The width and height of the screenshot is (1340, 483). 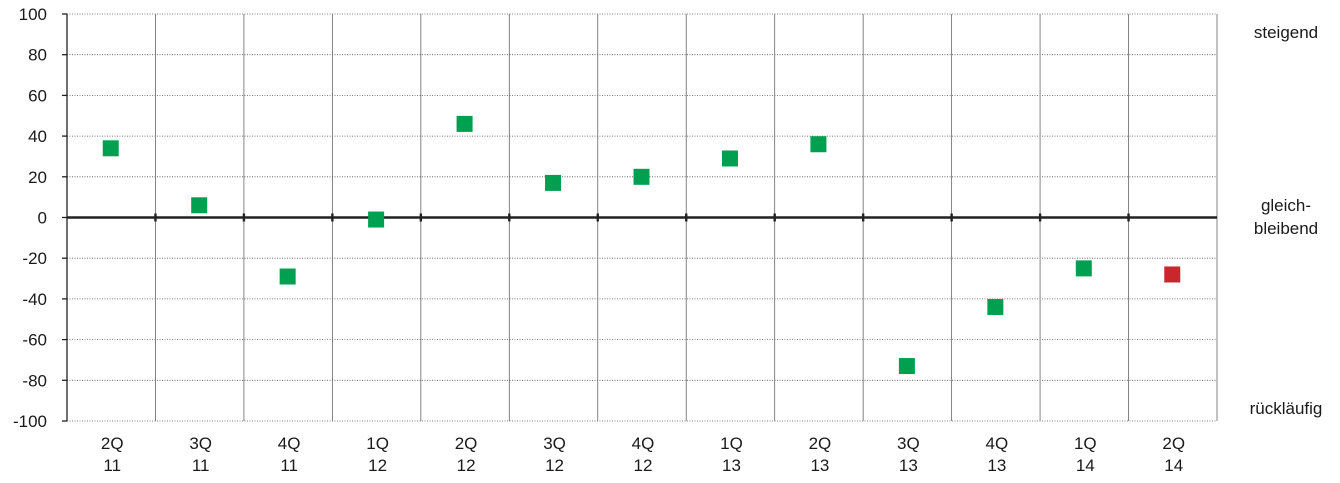 I want to click on side-label-top: steigend, so click(x=1286, y=32).